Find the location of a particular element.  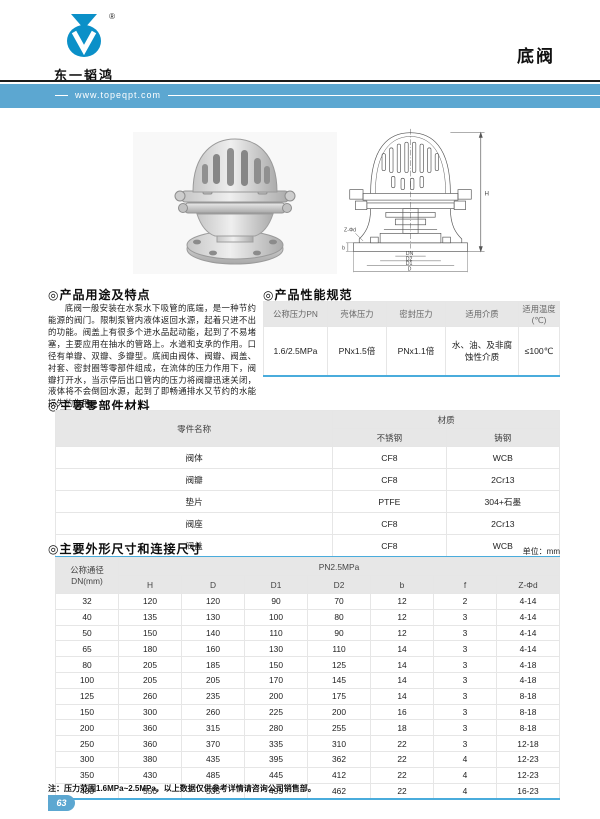

materials-section-title: ◎主要零部件材料 is located at coordinates (99, 406).